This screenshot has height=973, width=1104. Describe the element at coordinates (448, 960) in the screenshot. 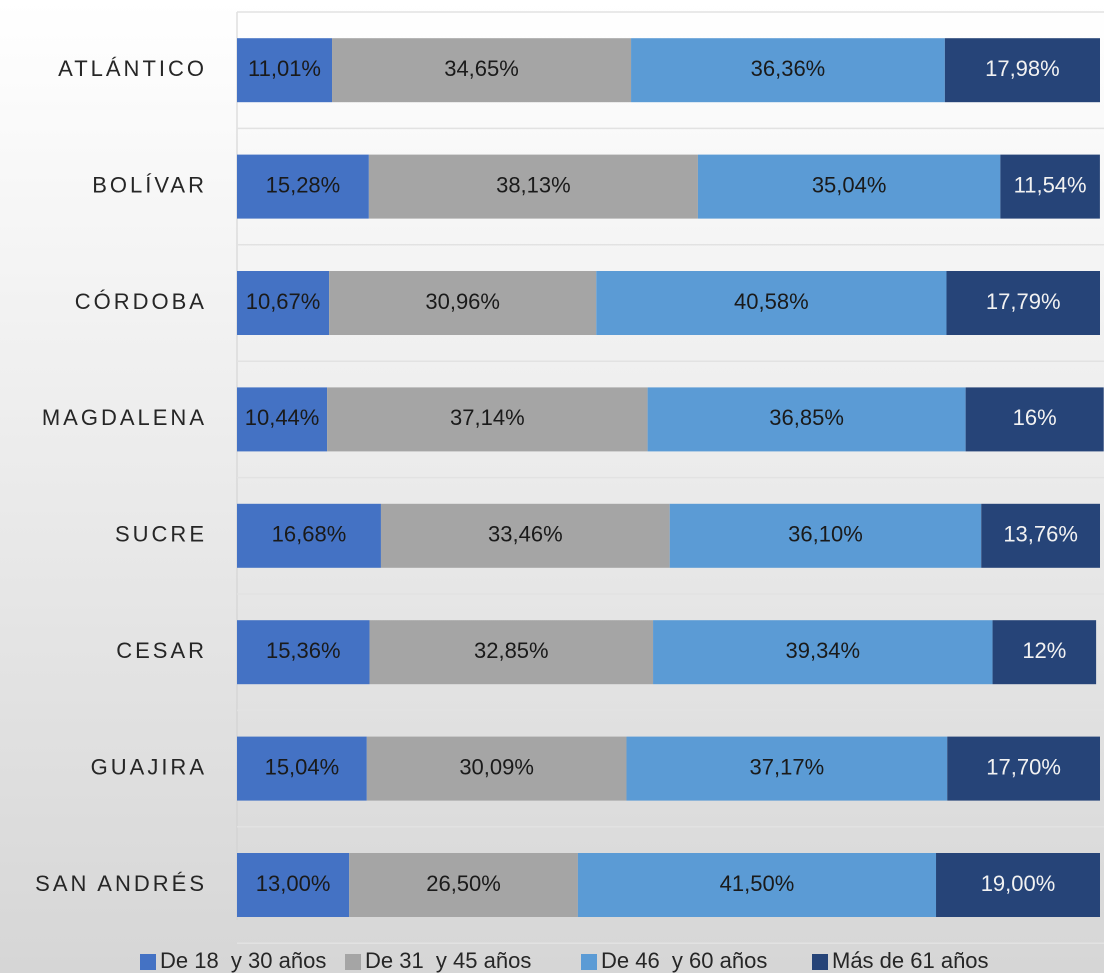

I see `legend-label: De 31 y 45 años` at that location.